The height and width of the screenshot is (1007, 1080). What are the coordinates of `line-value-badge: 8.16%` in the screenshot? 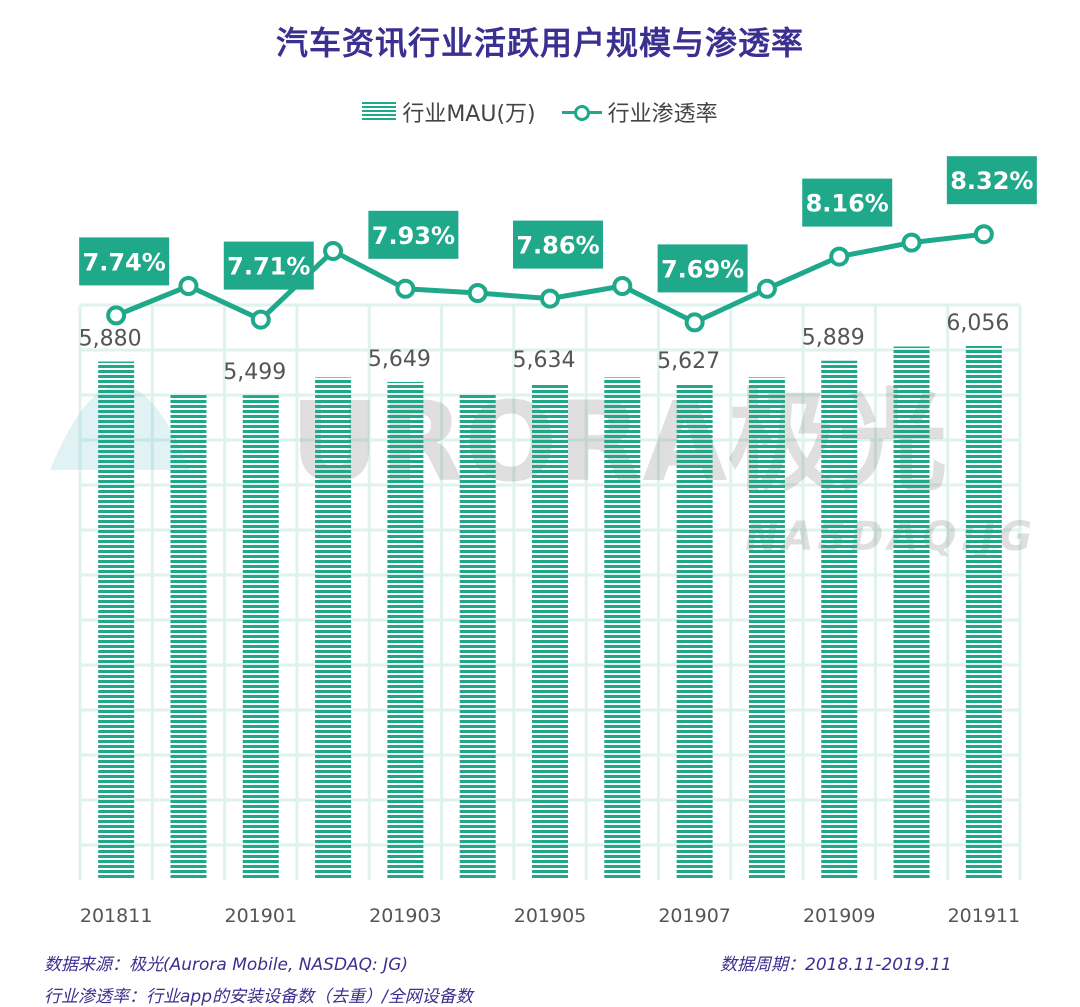 It's located at (847, 202).